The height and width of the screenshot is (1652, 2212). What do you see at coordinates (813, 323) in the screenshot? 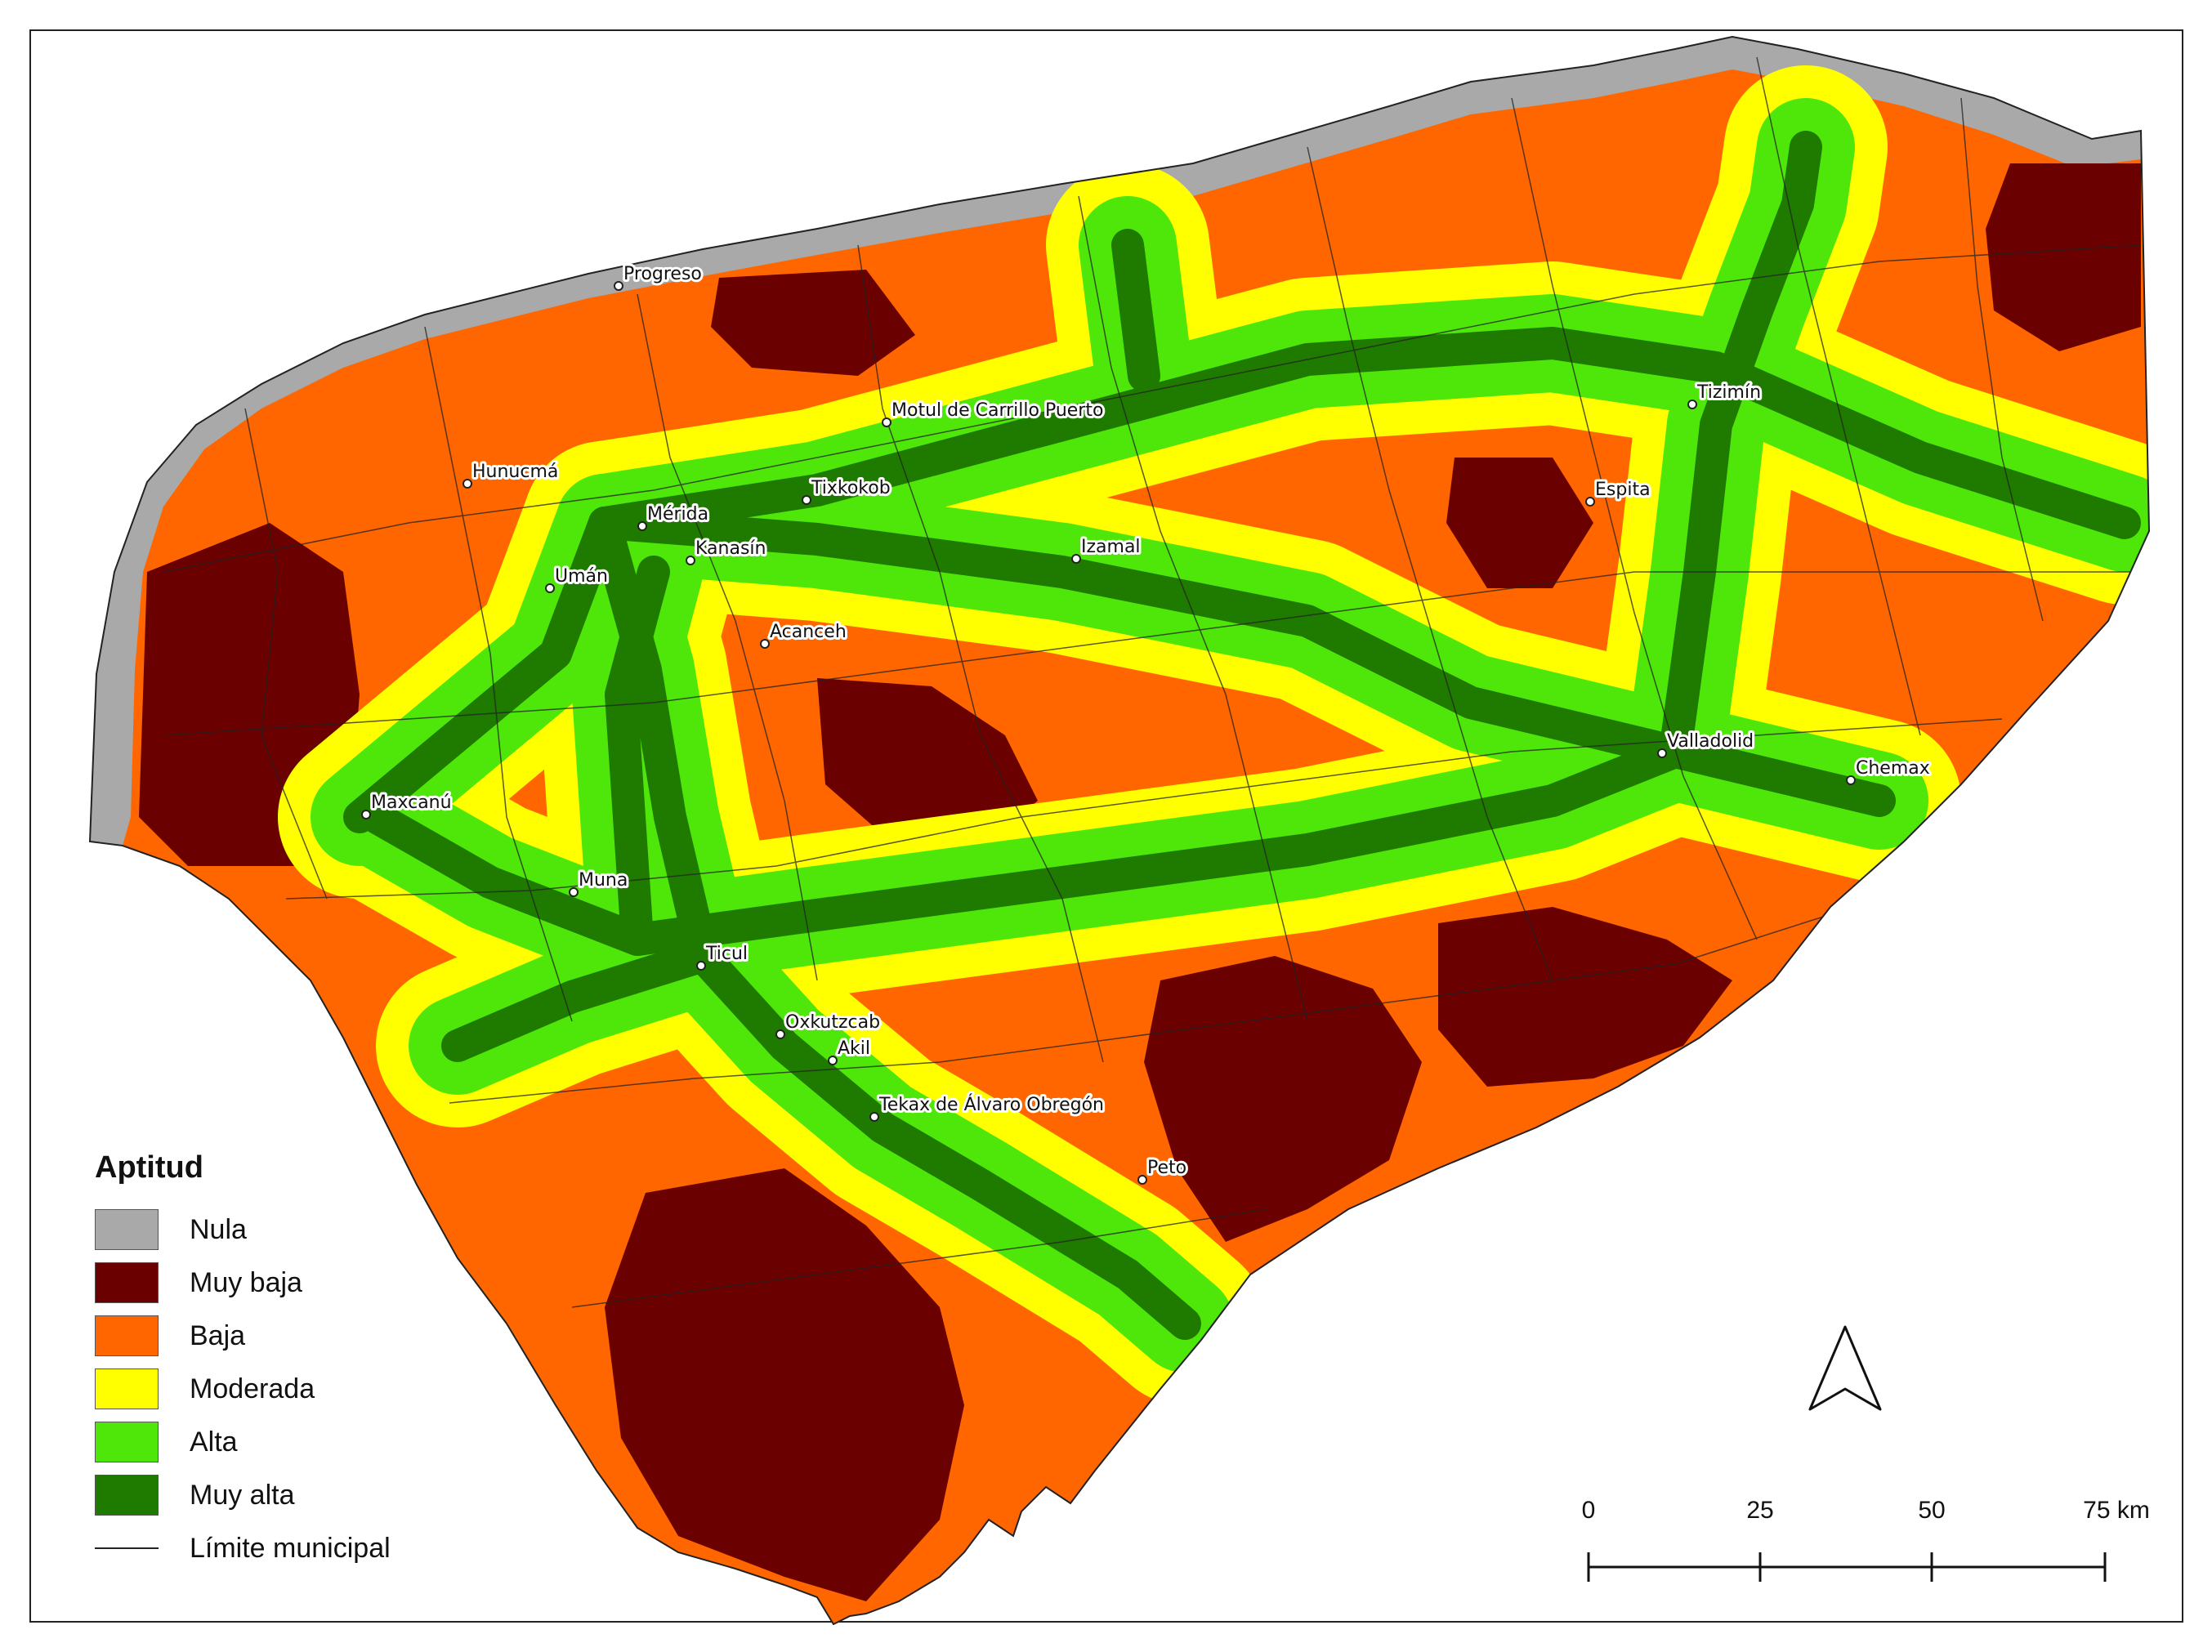
I see `muy-baja-zone-north` at bounding box center [813, 323].